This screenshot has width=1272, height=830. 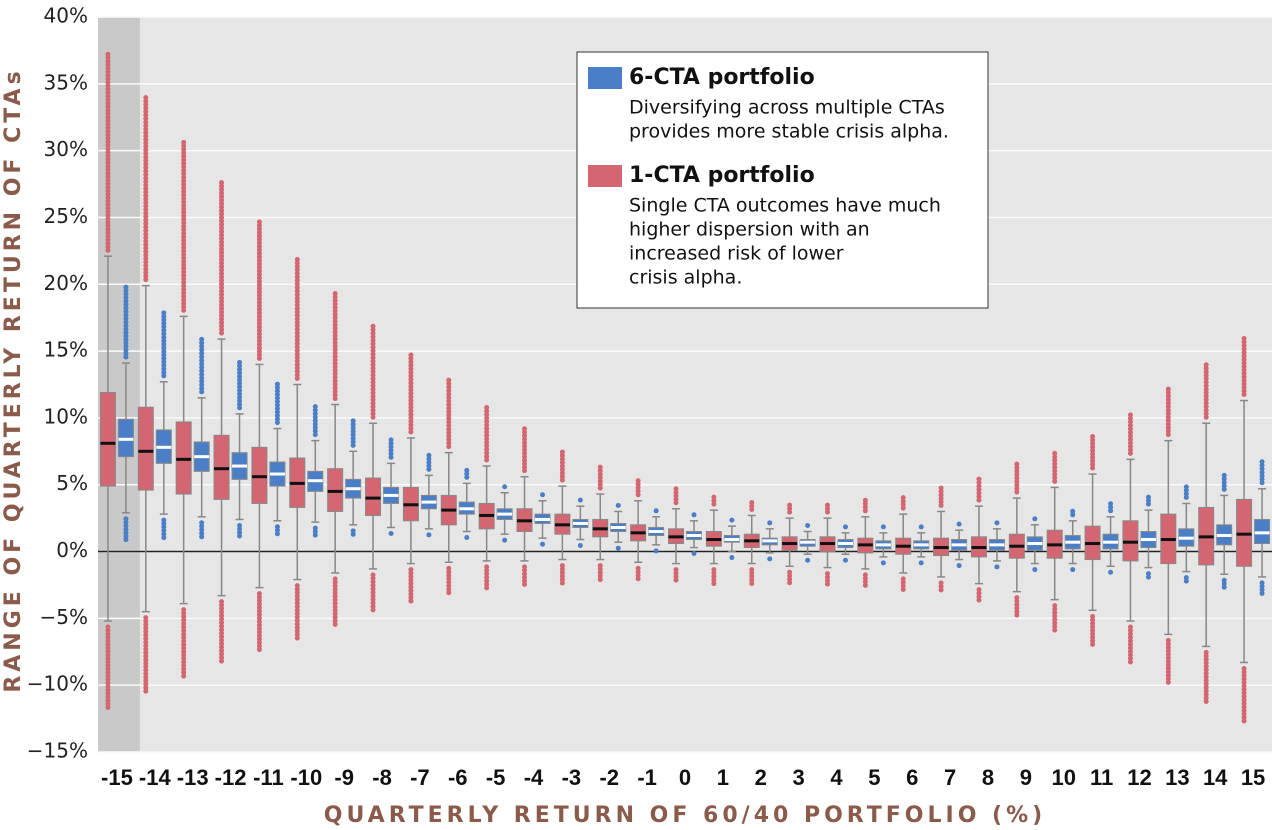 I want to click on legend-label: 6-CTA portfolio, so click(x=722, y=77).